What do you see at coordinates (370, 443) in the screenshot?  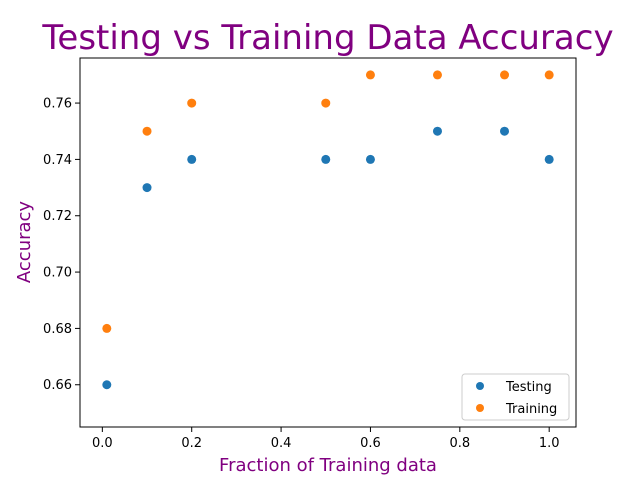 I see `x-tick-label: 0.6` at bounding box center [370, 443].